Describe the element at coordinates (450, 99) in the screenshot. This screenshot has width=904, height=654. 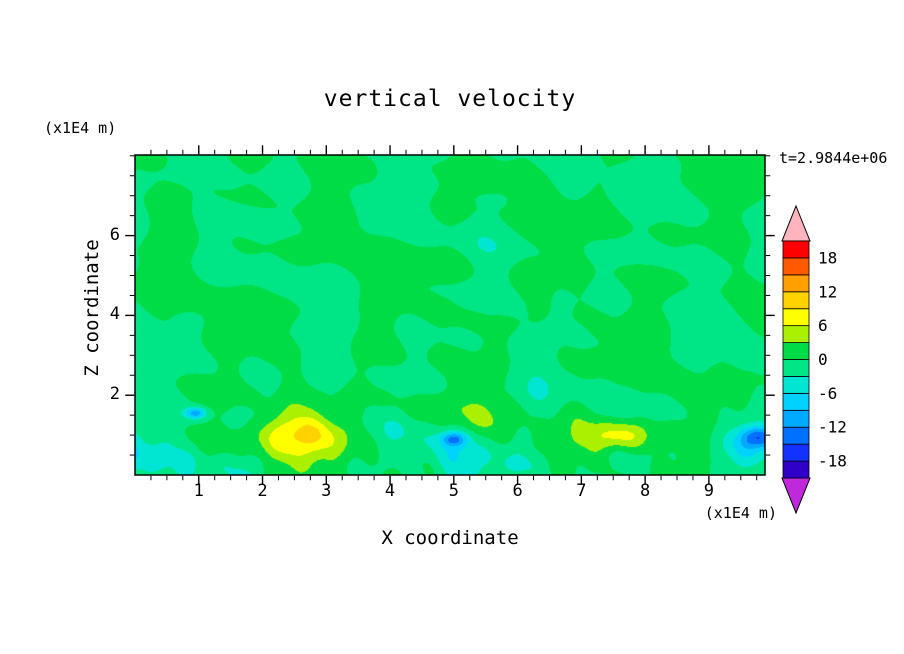
I see `chart-title: vertical velocity` at that location.